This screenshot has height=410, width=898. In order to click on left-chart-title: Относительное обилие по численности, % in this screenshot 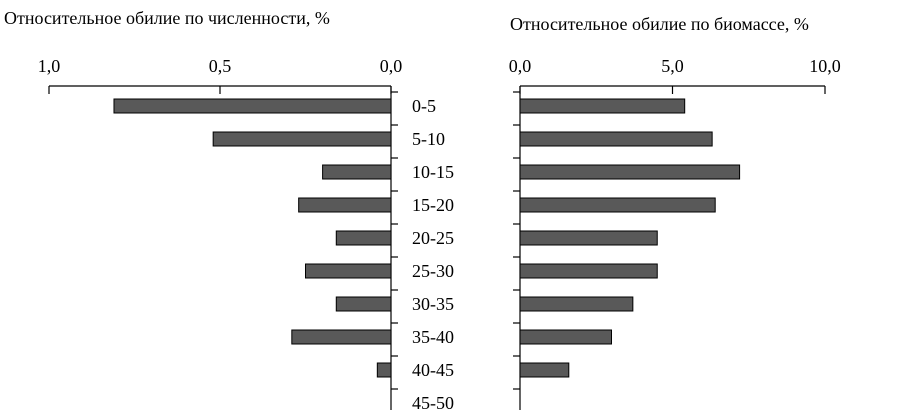, I will do `click(167, 18)`.